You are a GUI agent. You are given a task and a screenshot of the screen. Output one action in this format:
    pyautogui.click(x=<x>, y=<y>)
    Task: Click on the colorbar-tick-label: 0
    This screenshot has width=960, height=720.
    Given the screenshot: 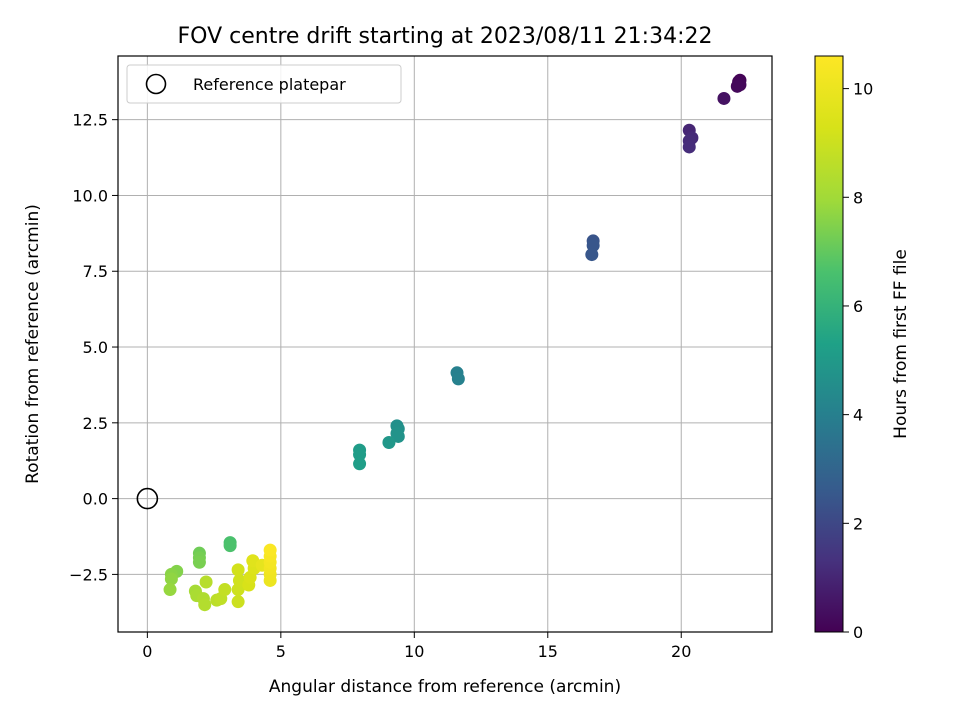 What is the action you would take?
    pyautogui.click(x=858, y=632)
    